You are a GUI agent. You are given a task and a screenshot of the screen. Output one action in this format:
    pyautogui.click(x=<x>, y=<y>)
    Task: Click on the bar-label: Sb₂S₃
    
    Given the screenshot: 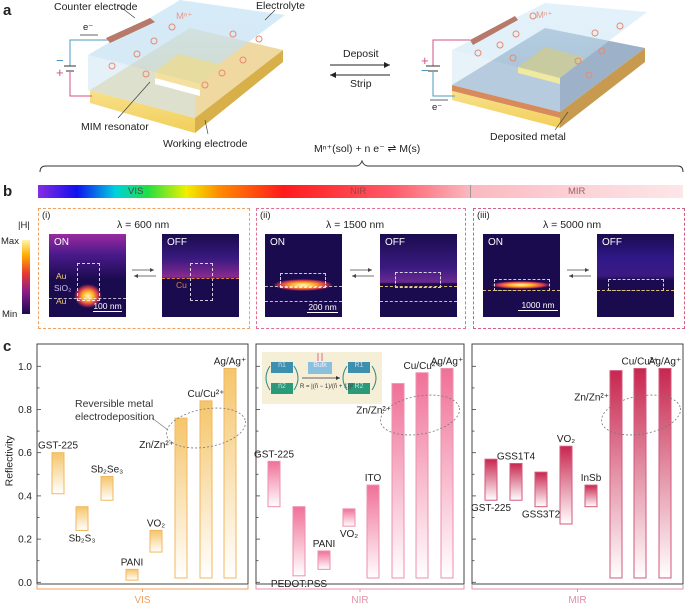 What is the action you would take?
    pyautogui.click(x=82, y=538)
    